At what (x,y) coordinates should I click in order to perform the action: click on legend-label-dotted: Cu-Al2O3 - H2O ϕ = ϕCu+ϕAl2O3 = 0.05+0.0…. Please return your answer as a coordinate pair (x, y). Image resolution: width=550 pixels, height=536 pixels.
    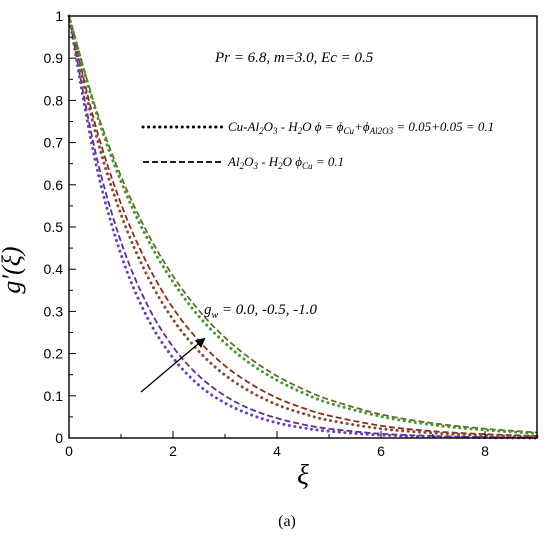
    Looking at the image, I should click on (361, 127).